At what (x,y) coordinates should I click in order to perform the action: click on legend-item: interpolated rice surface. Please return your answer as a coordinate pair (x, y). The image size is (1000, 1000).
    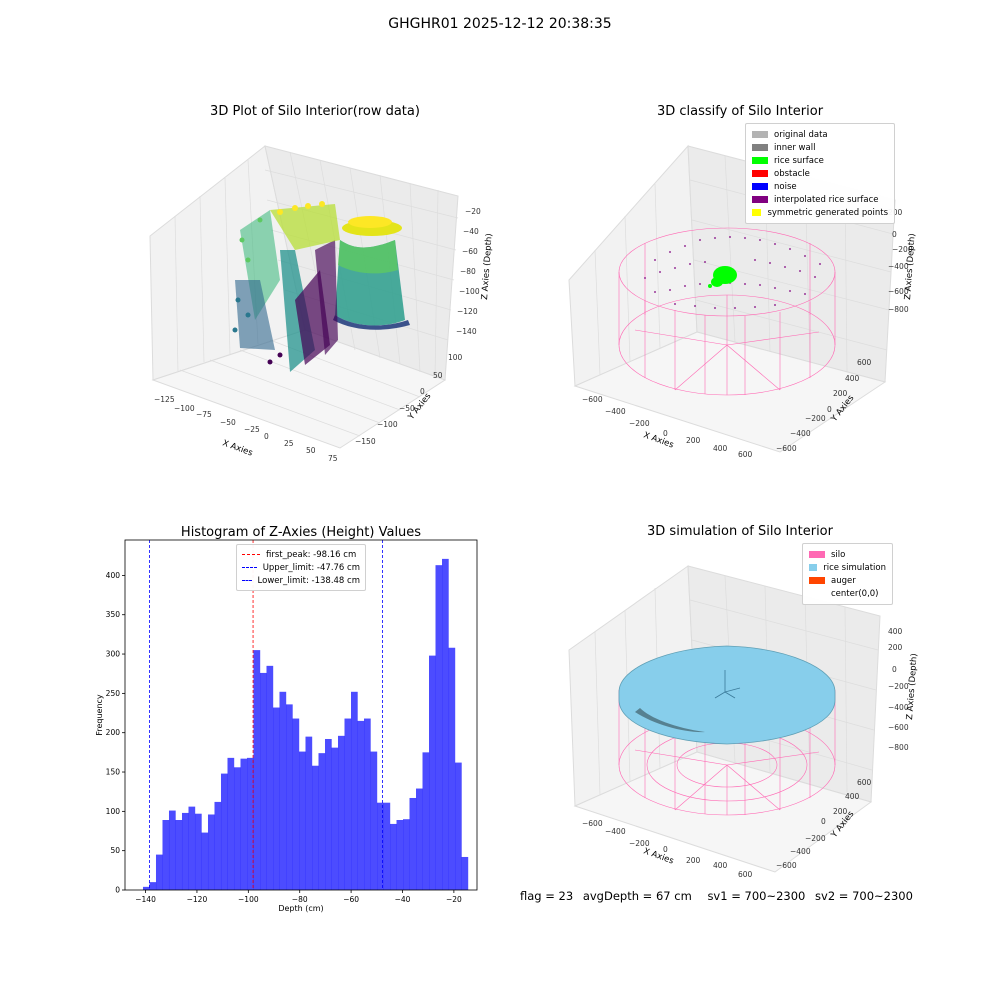
    Looking at the image, I should click on (820, 199).